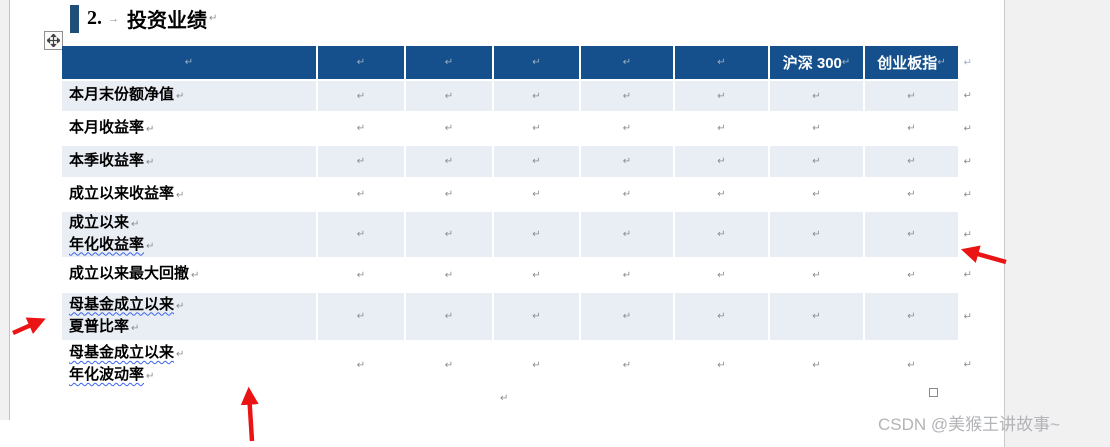  What do you see at coordinates (911, 62) in the screenshot?
I see `header-cell-创业板指: 创业板指 ↵` at bounding box center [911, 62].